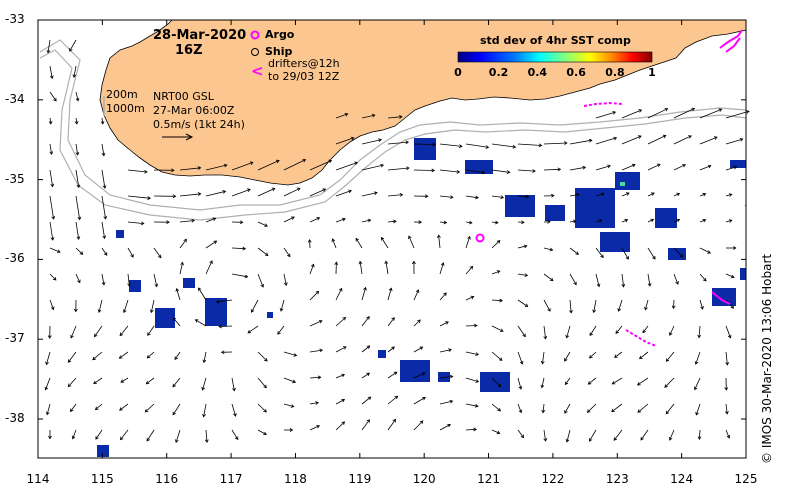 The height and width of the screenshot is (492, 790). What do you see at coordinates (458, 72) in the screenshot?
I see `colorbar-tick-label: 0` at bounding box center [458, 72].